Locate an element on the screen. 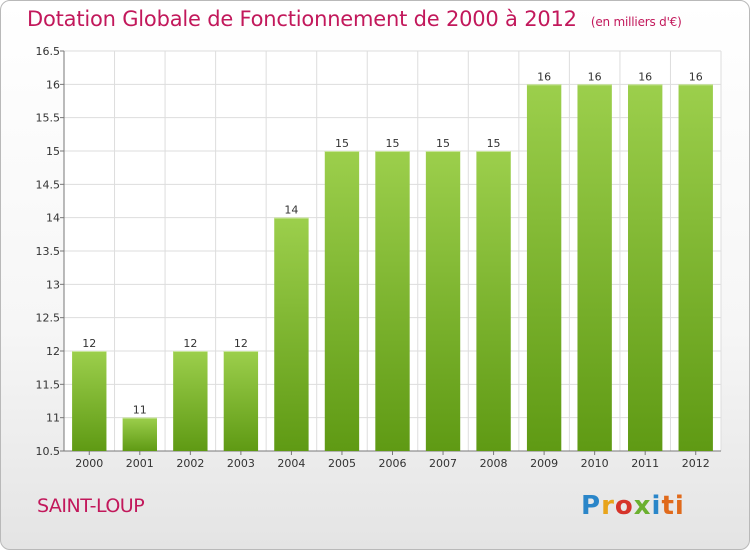 The height and width of the screenshot is (550, 750). x-tick-label-2010: 2010 is located at coordinates (595, 463).